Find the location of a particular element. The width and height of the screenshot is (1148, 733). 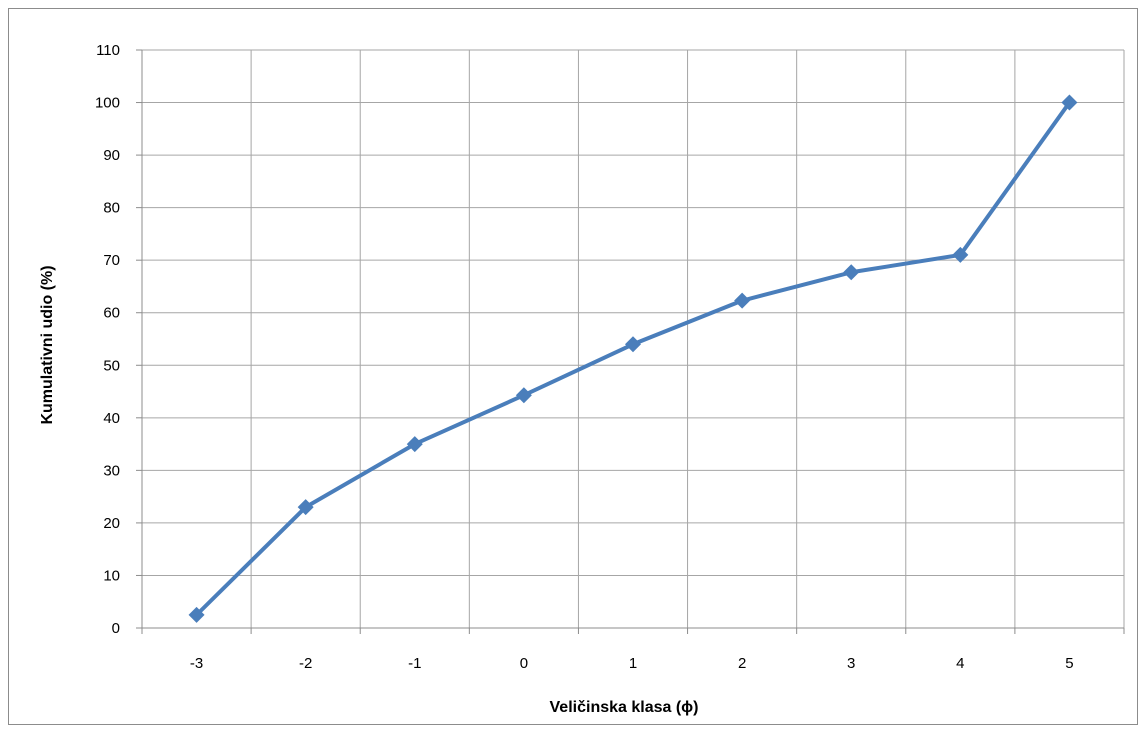

y-tick-label: 110 is located at coordinates (108, 50).